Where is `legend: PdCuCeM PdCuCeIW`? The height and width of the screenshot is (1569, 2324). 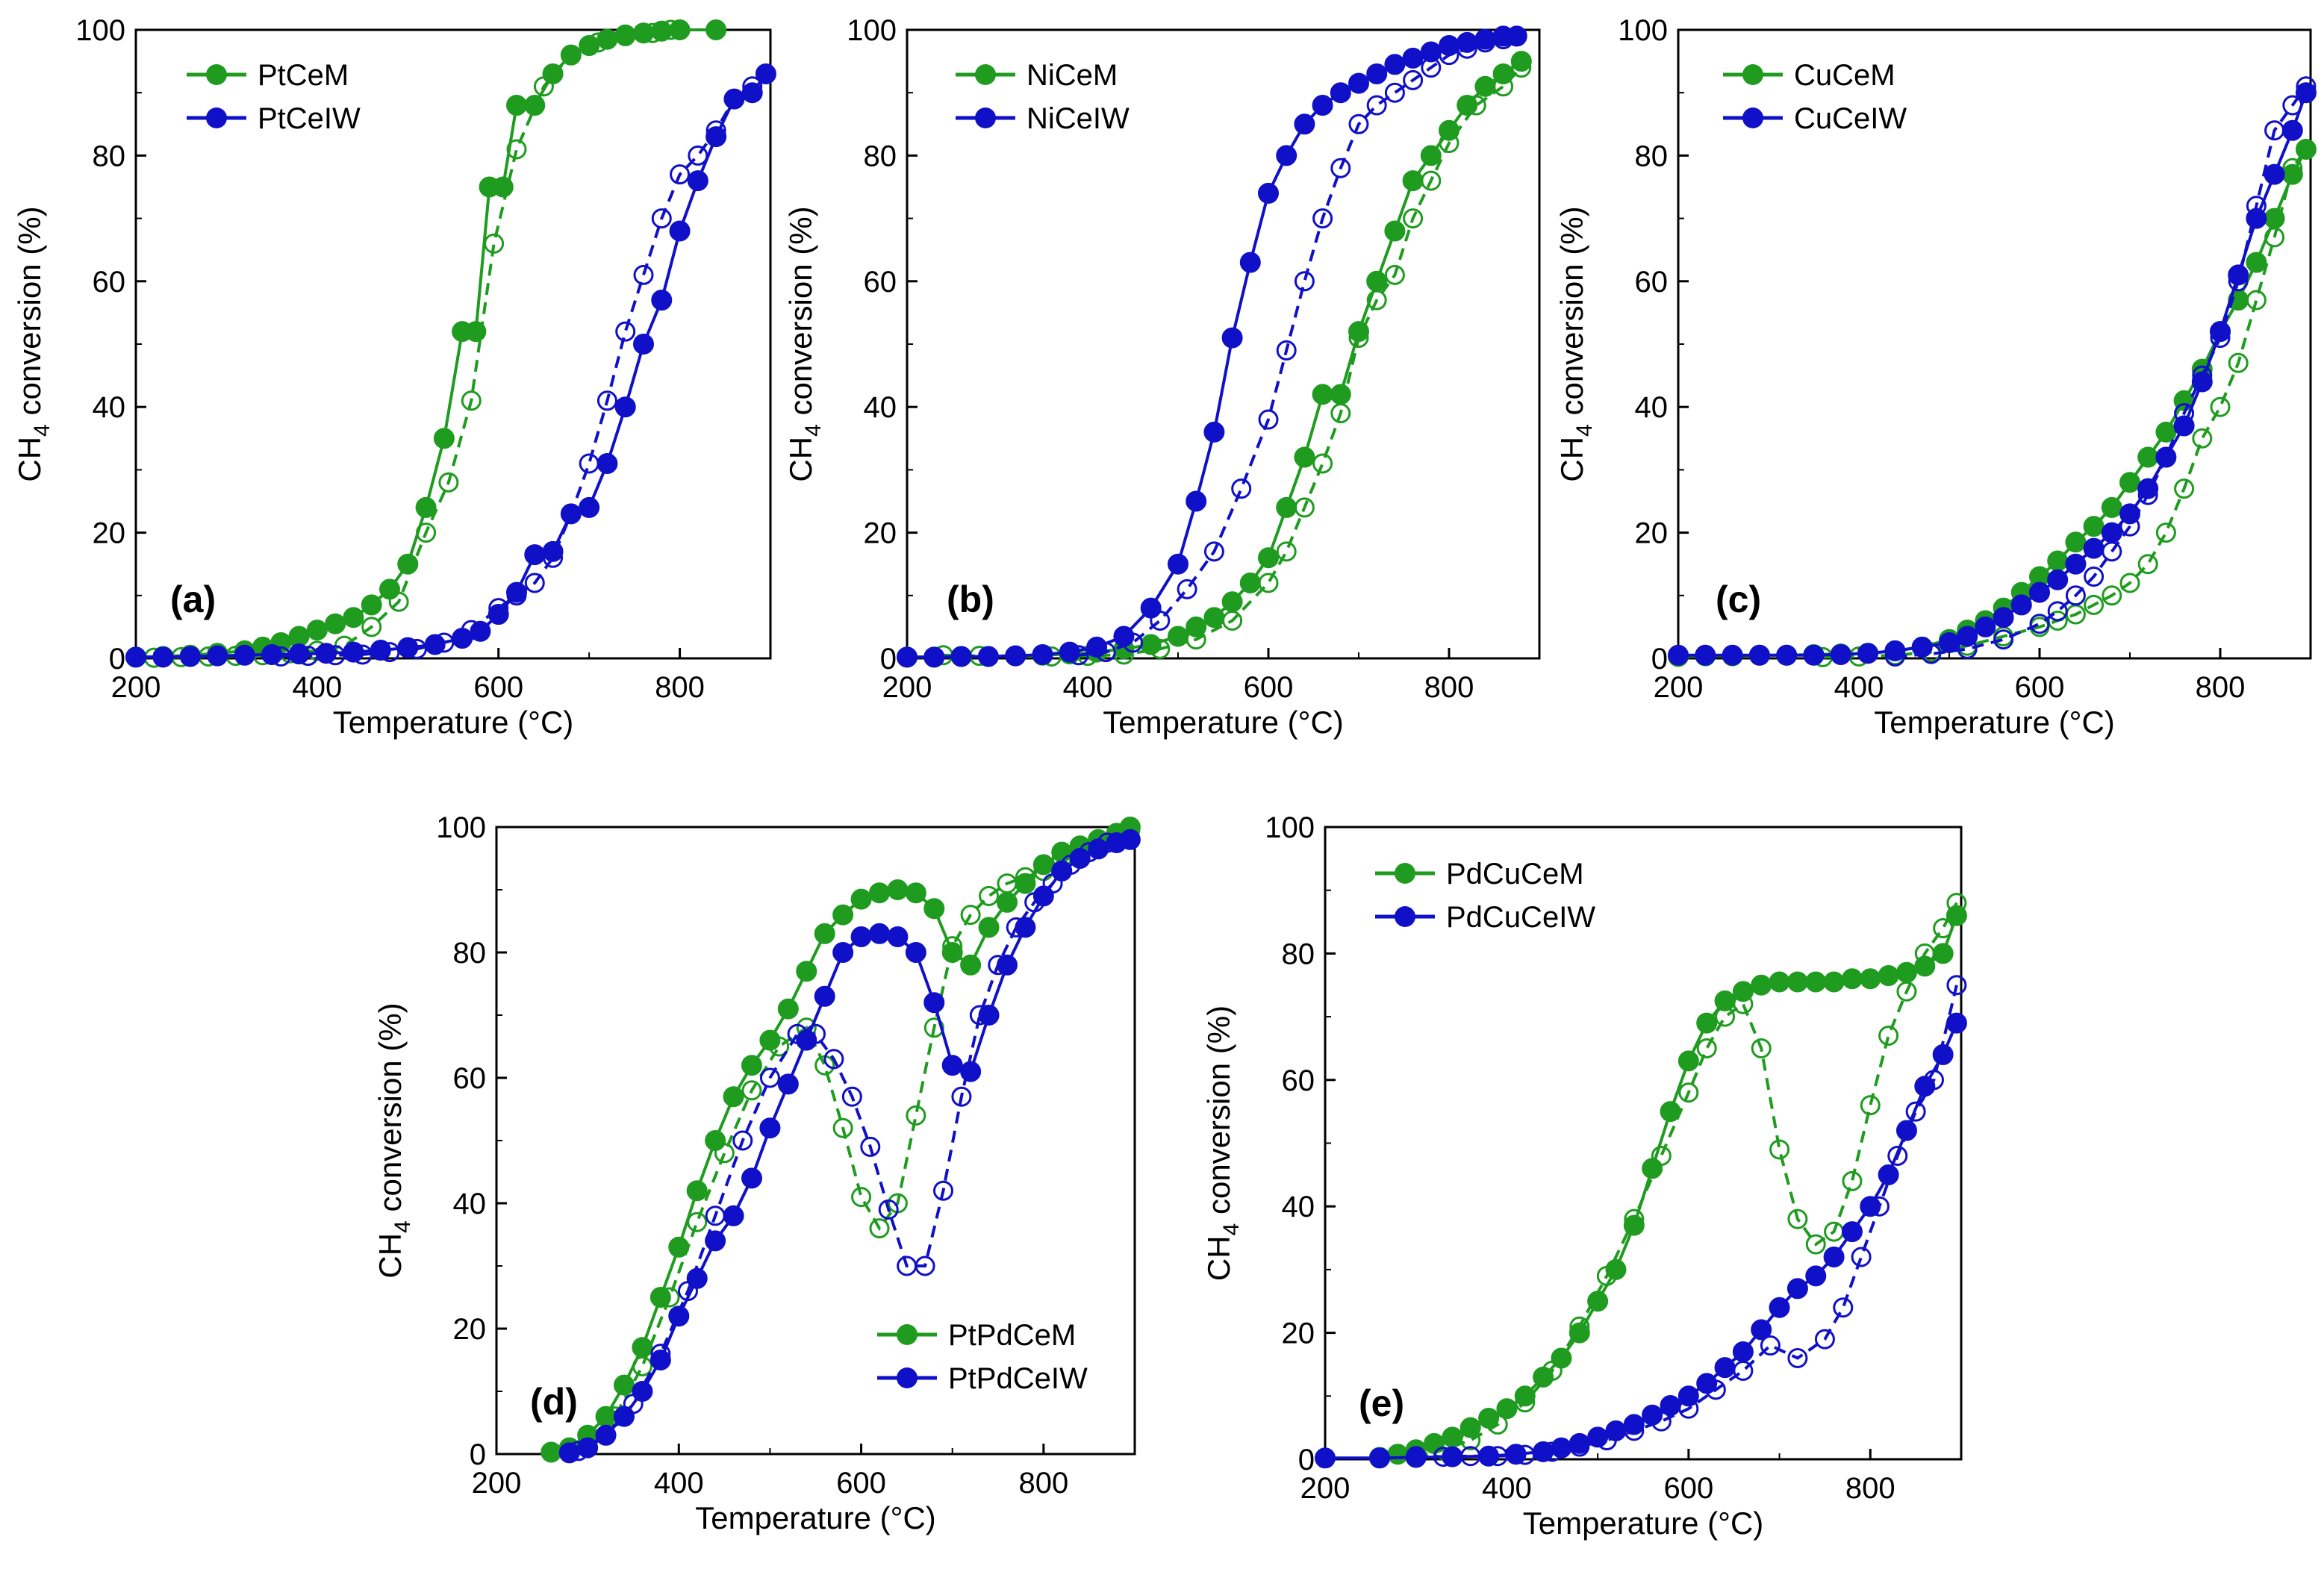 legend: PdCuCeM PdCuCeIW is located at coordinates (1485, 896).